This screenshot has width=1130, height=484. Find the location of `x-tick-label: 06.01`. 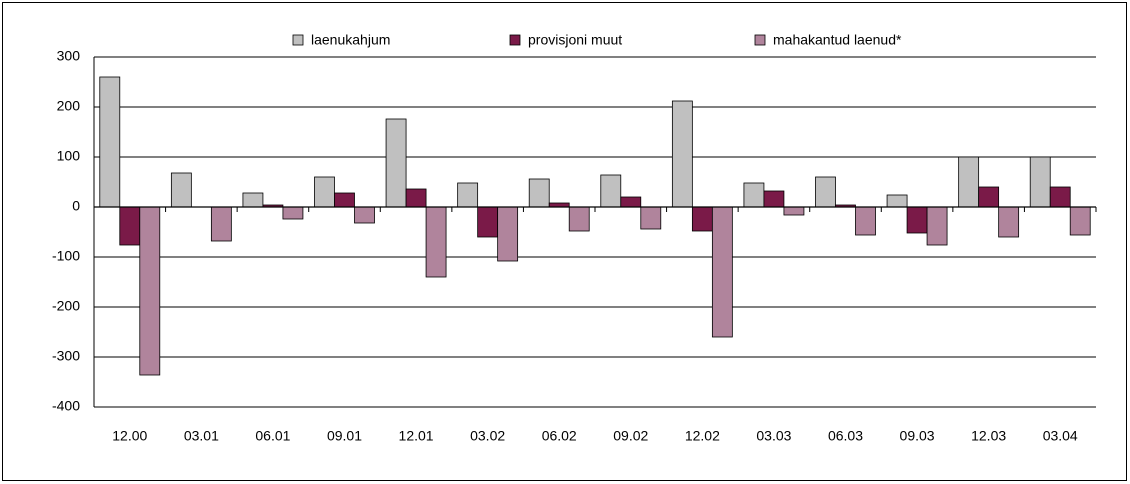

x-tick-label: 06.01 is located at coordinates (272, 436).